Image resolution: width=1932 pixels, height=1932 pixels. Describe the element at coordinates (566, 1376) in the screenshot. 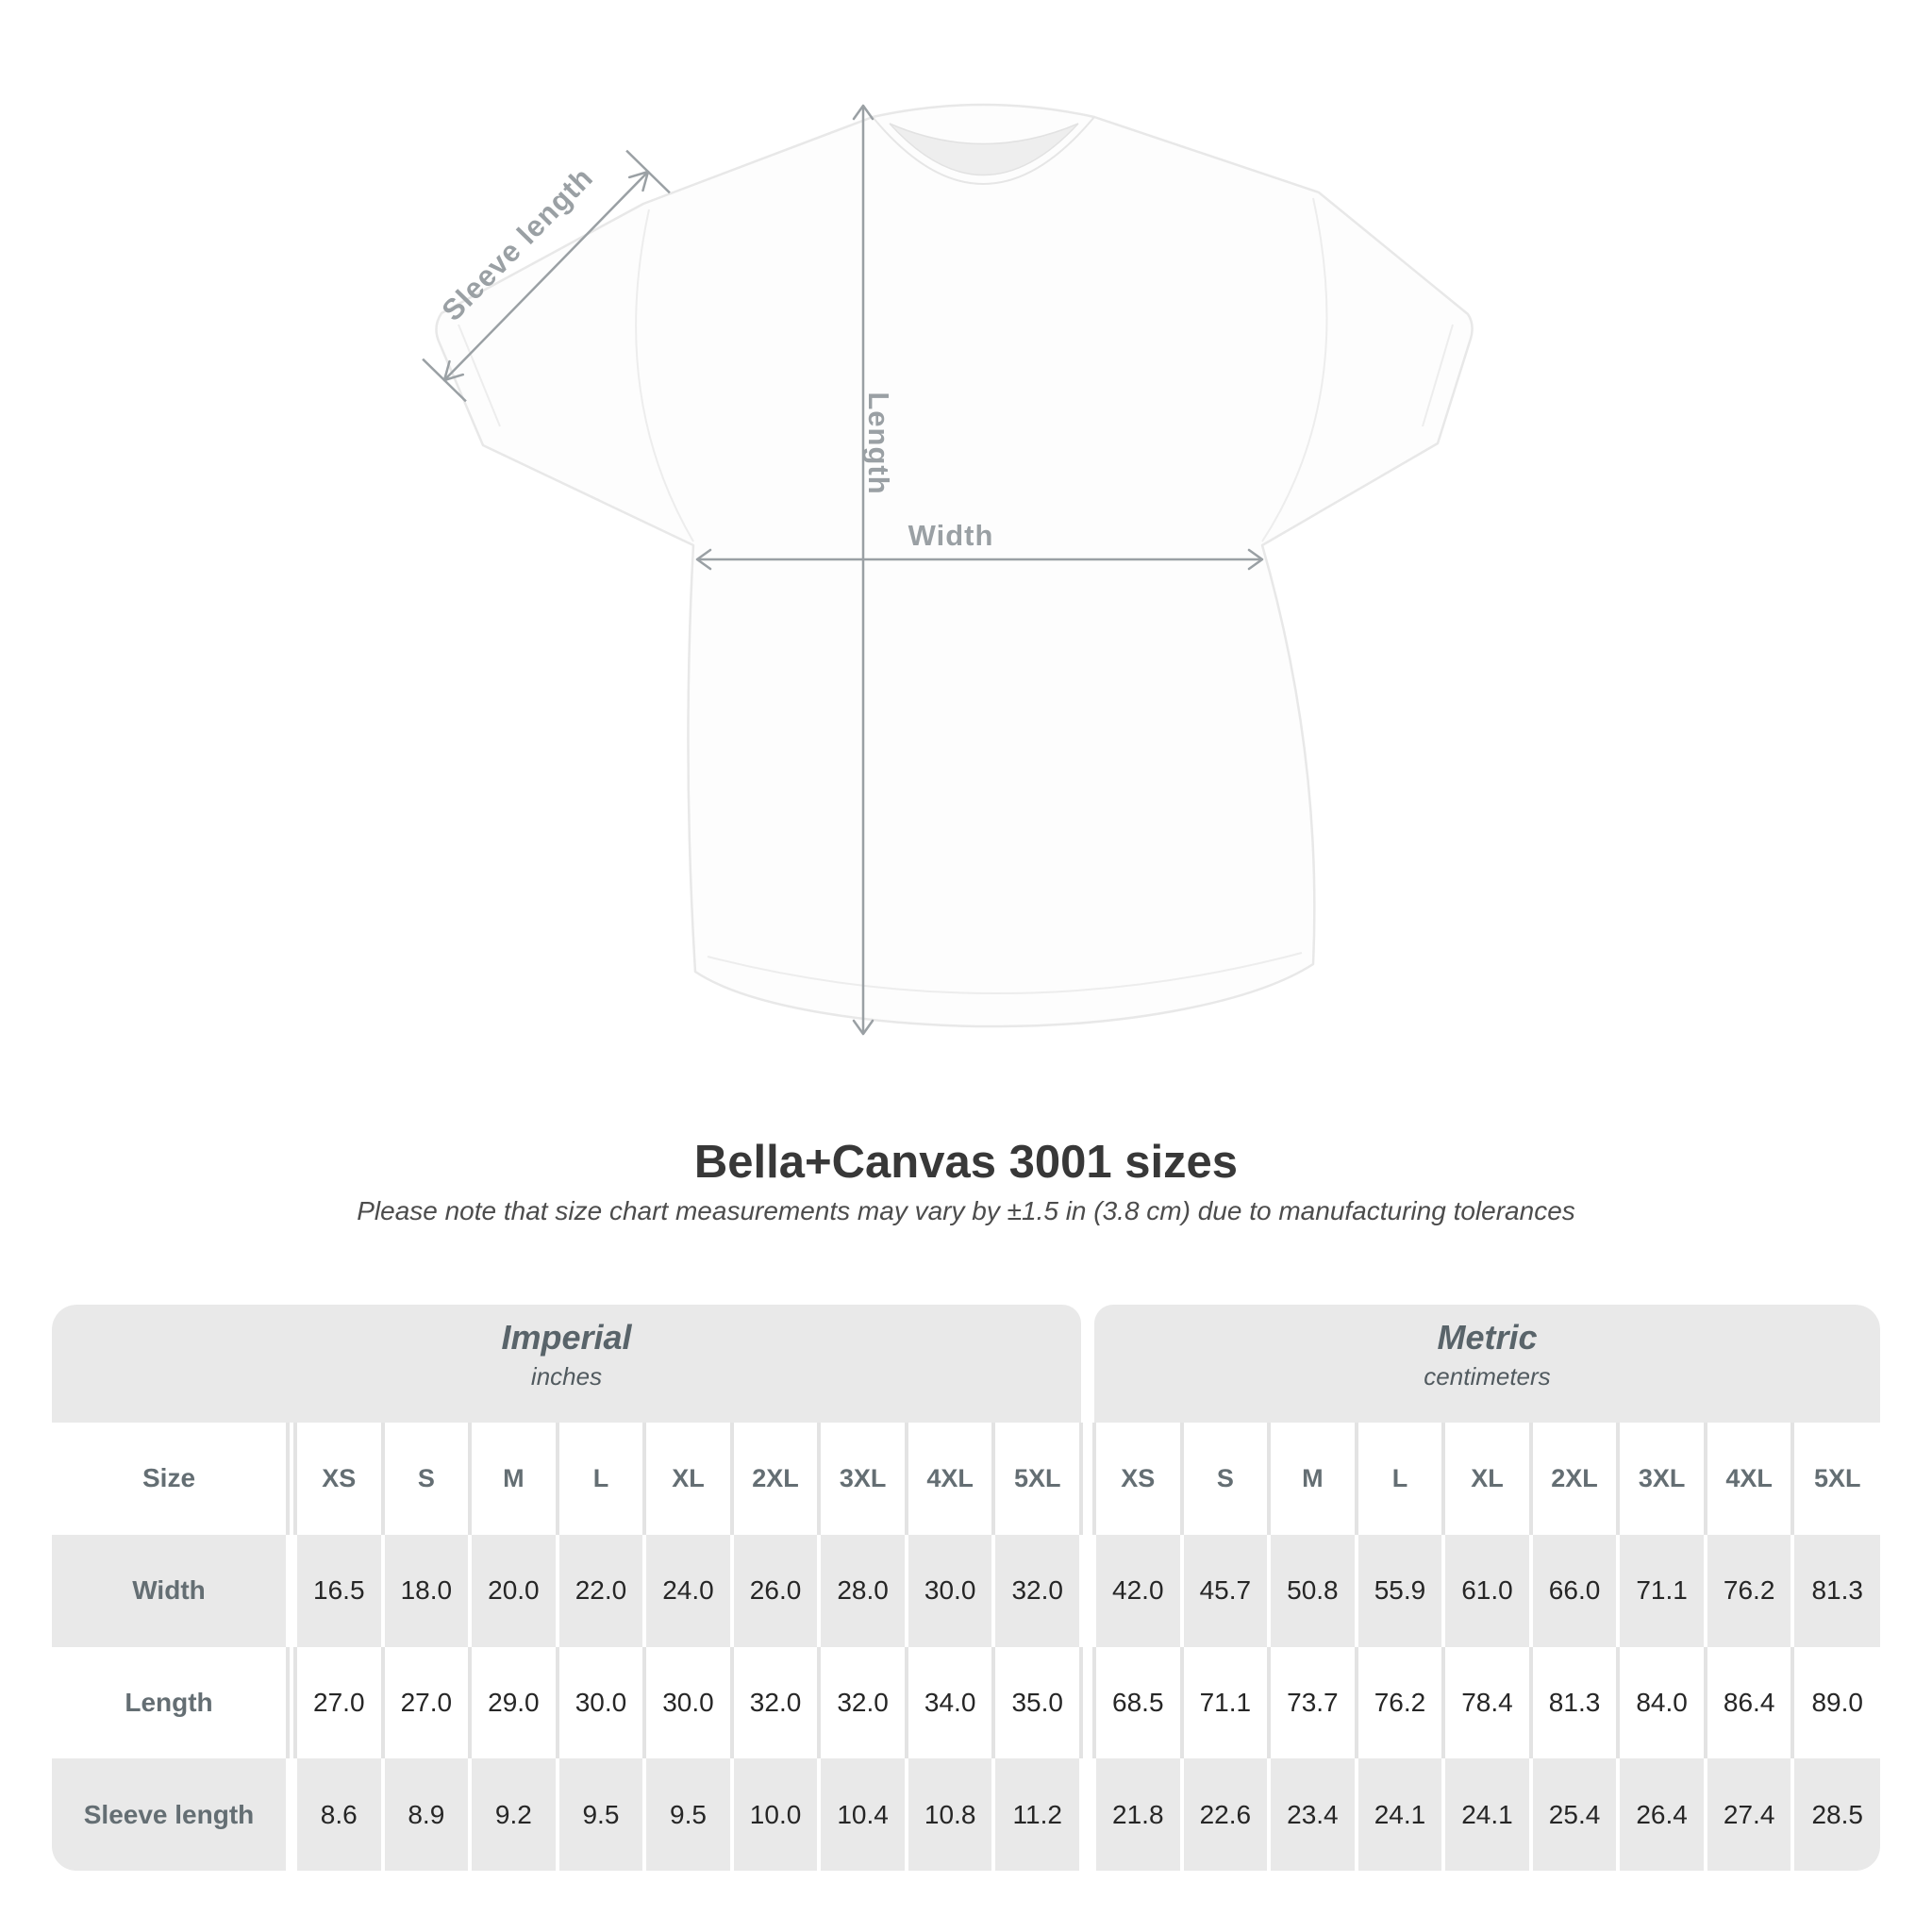

I see `imperial-unit: inches` at that location.